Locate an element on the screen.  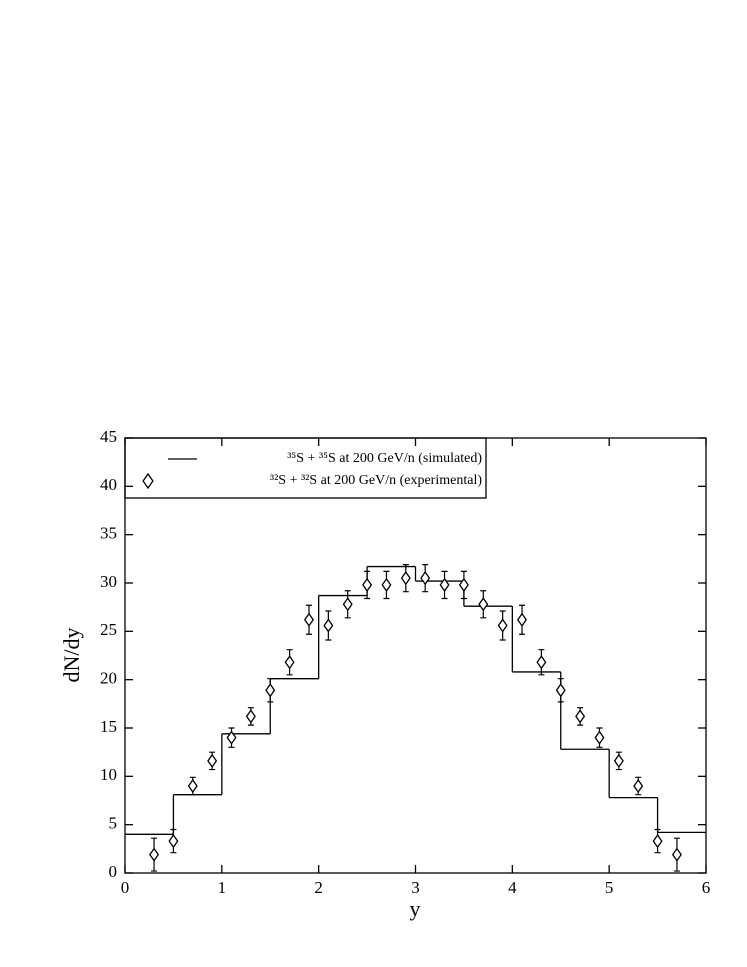
y-tick-label: 0 is located at coordinates (113, 871).